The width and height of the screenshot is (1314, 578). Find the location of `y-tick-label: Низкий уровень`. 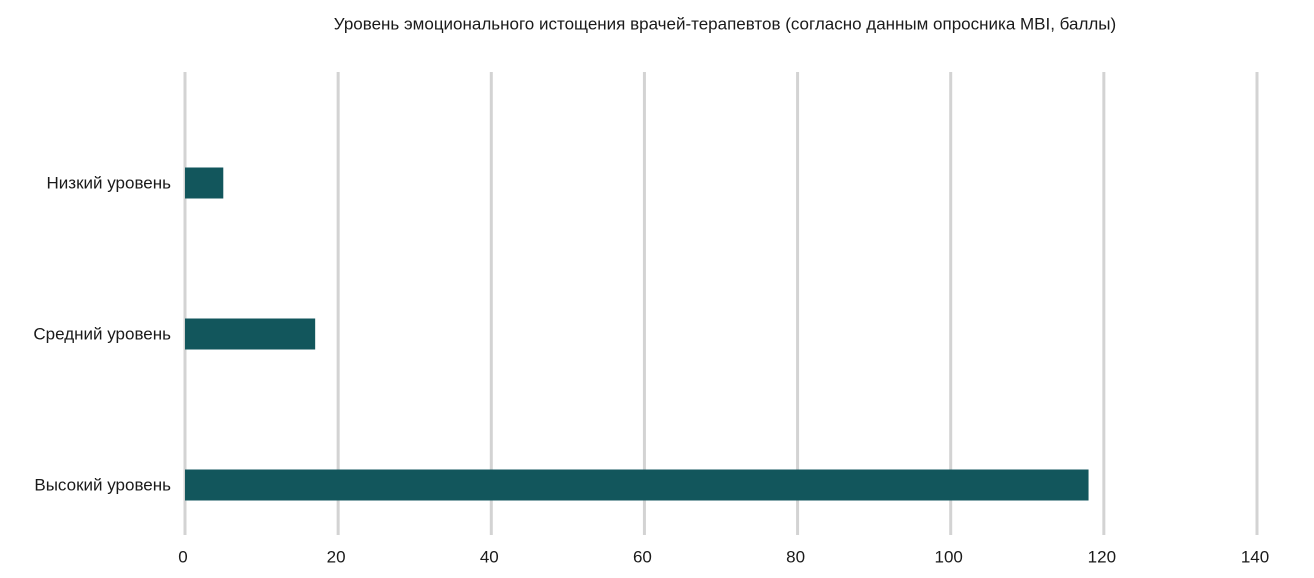

y-tick-label: Низкий уровень is located at coordinates (109, 182).